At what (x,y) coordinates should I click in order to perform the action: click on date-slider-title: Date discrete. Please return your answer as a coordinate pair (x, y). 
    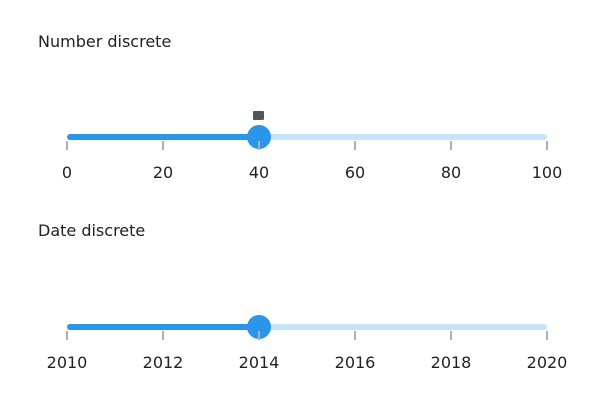
    Looking at the image, I should click on (92, 230).